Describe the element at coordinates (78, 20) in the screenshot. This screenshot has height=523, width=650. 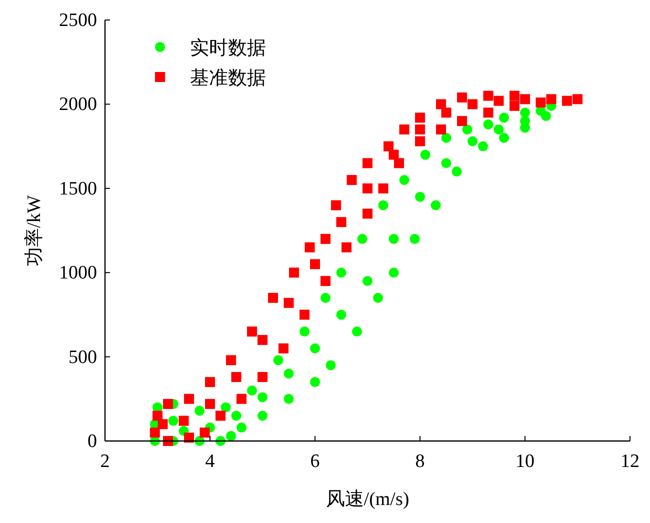
I see `y-tick-label: 2500` at that location.